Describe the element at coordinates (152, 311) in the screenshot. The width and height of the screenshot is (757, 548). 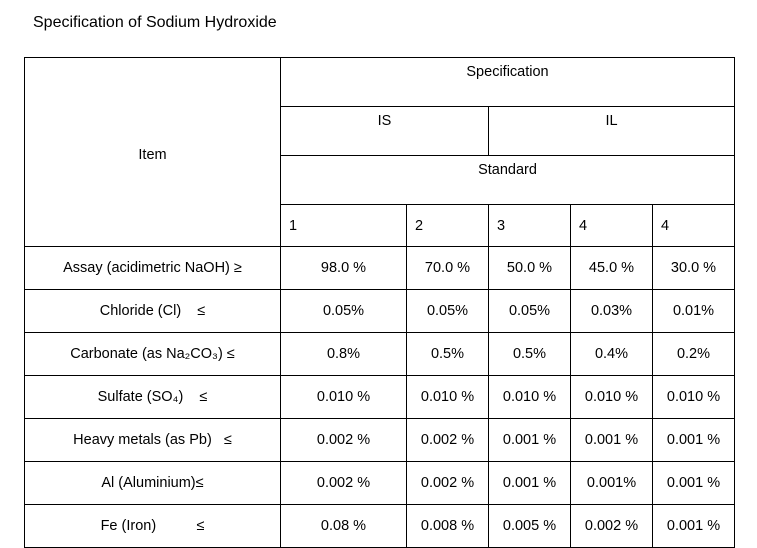
I see `item-name: Chloride (Cl) ≤` at that location.